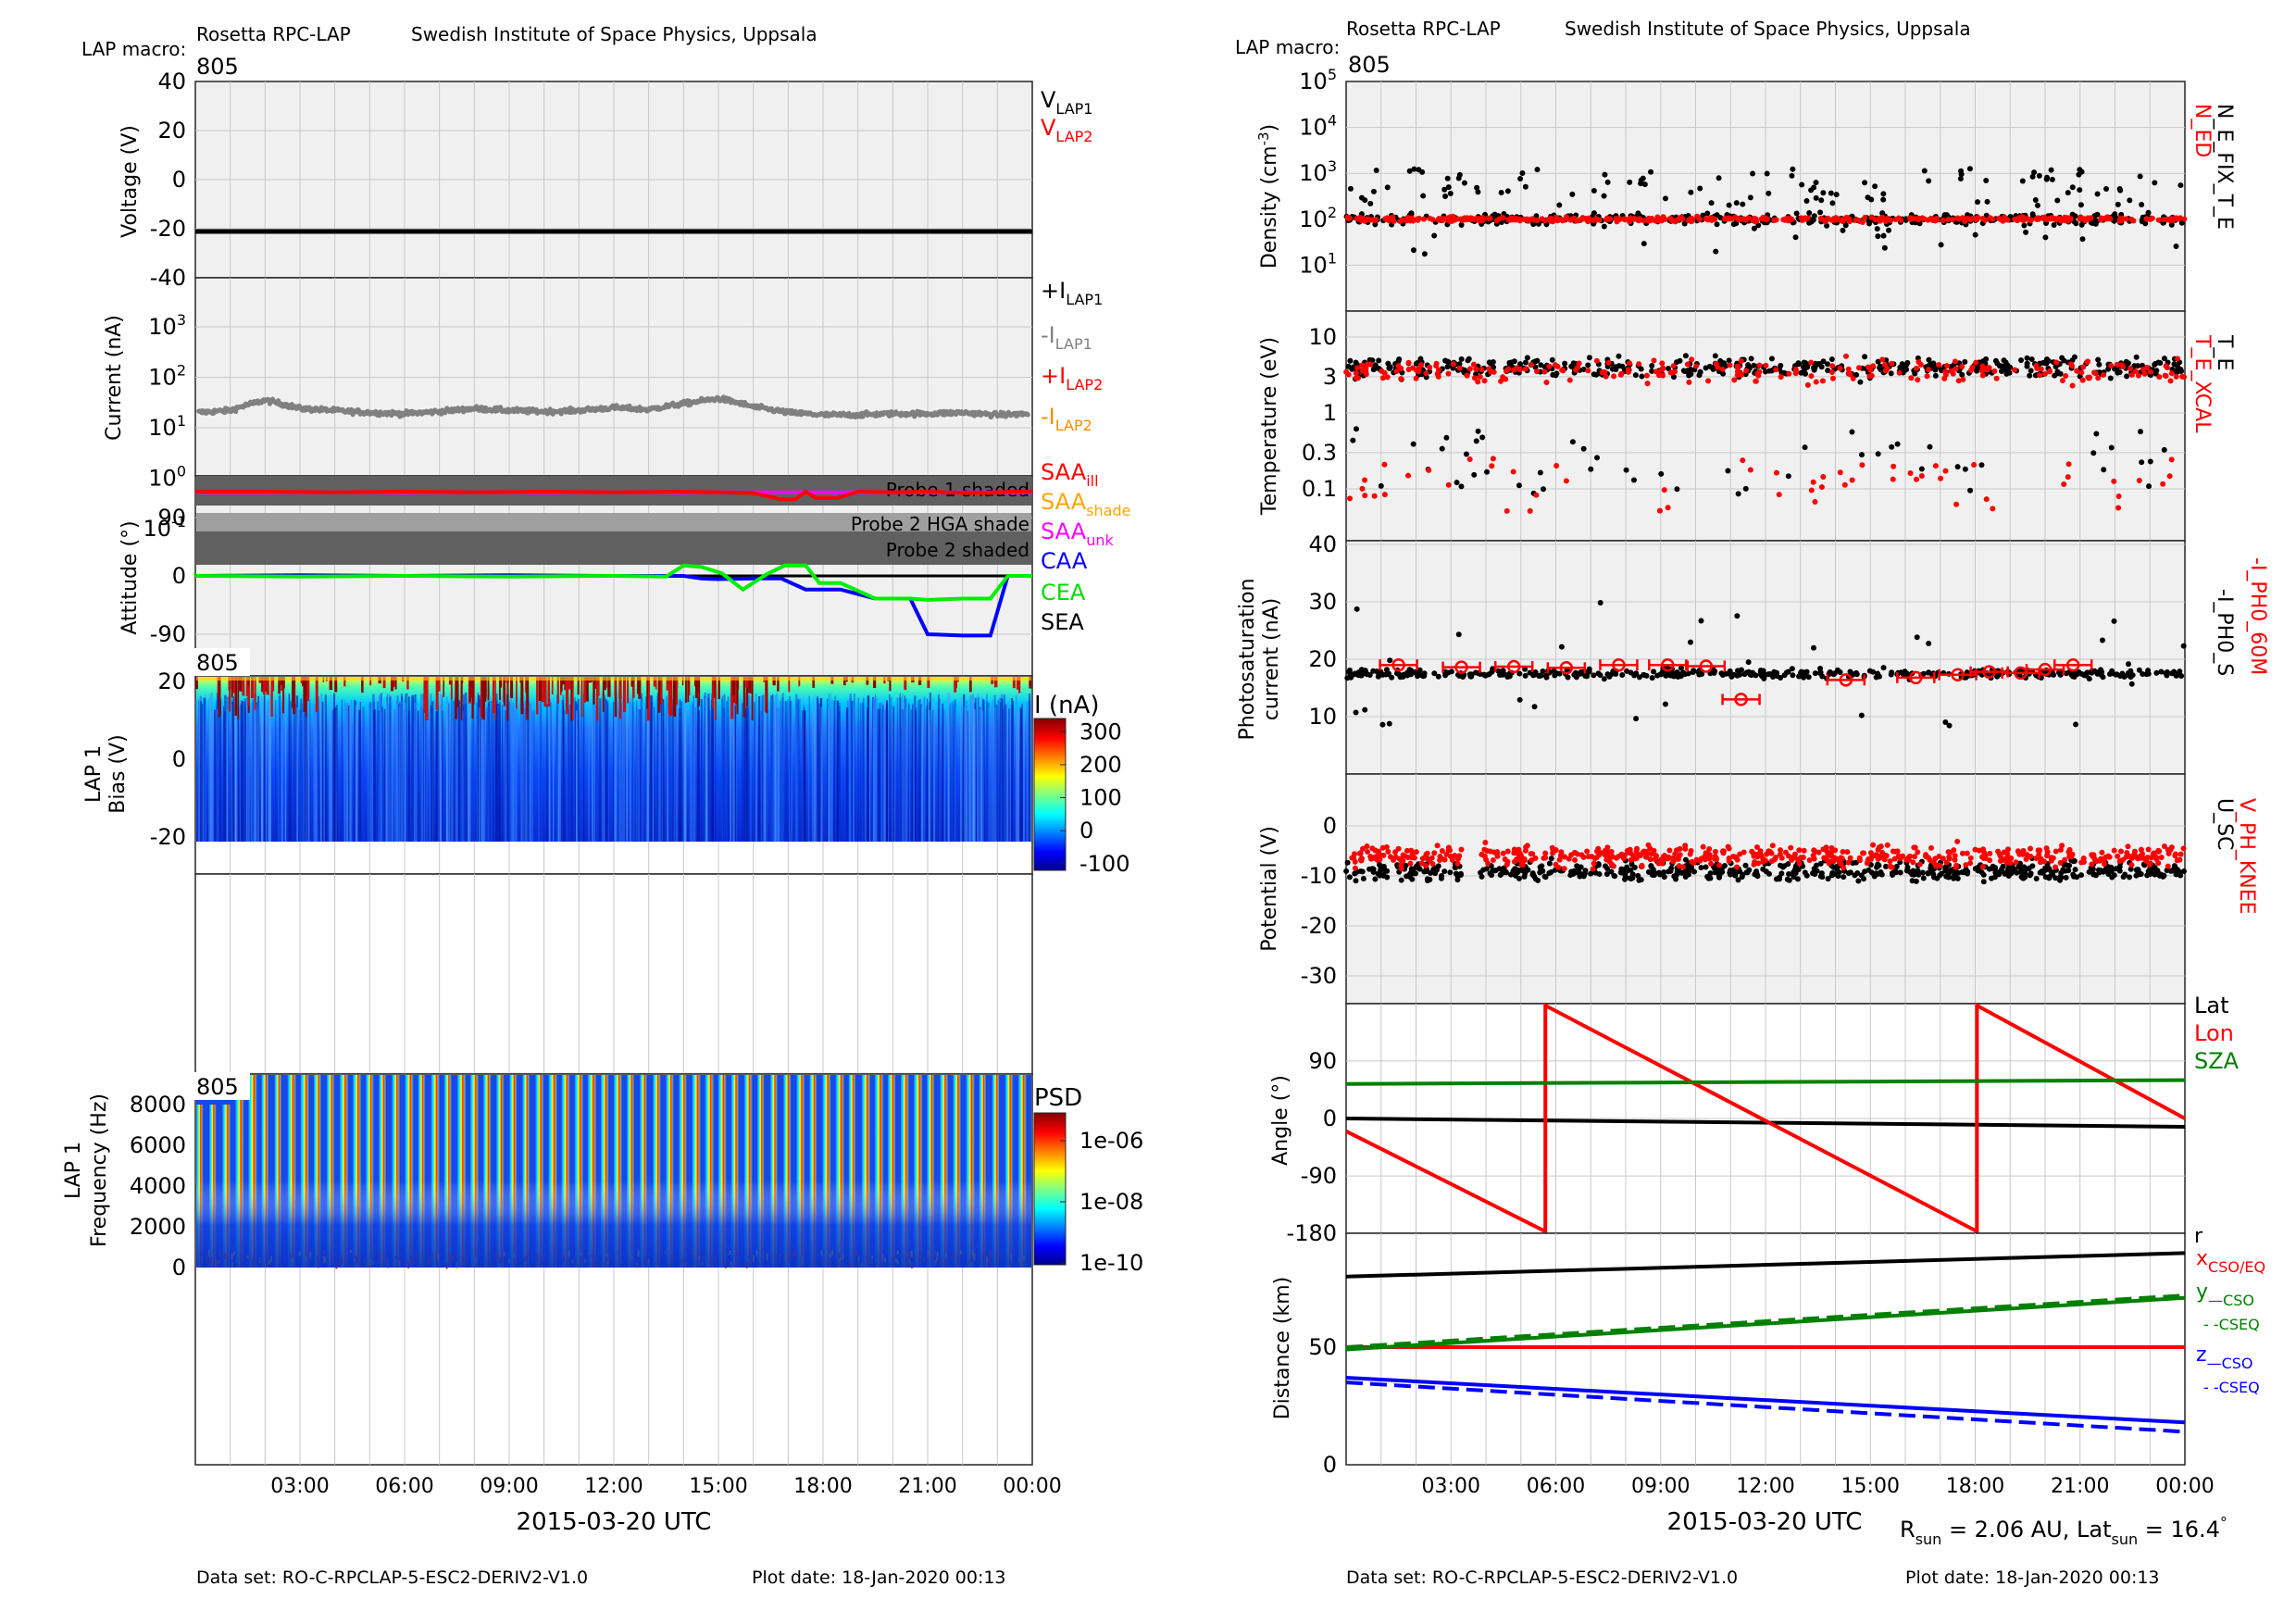 The height and width of the screenshot is (1624, 2296). What do you see at coordinates (613, 522) in the screenshot?
I see `hga-shade-band` at bounding box center [613, 522].